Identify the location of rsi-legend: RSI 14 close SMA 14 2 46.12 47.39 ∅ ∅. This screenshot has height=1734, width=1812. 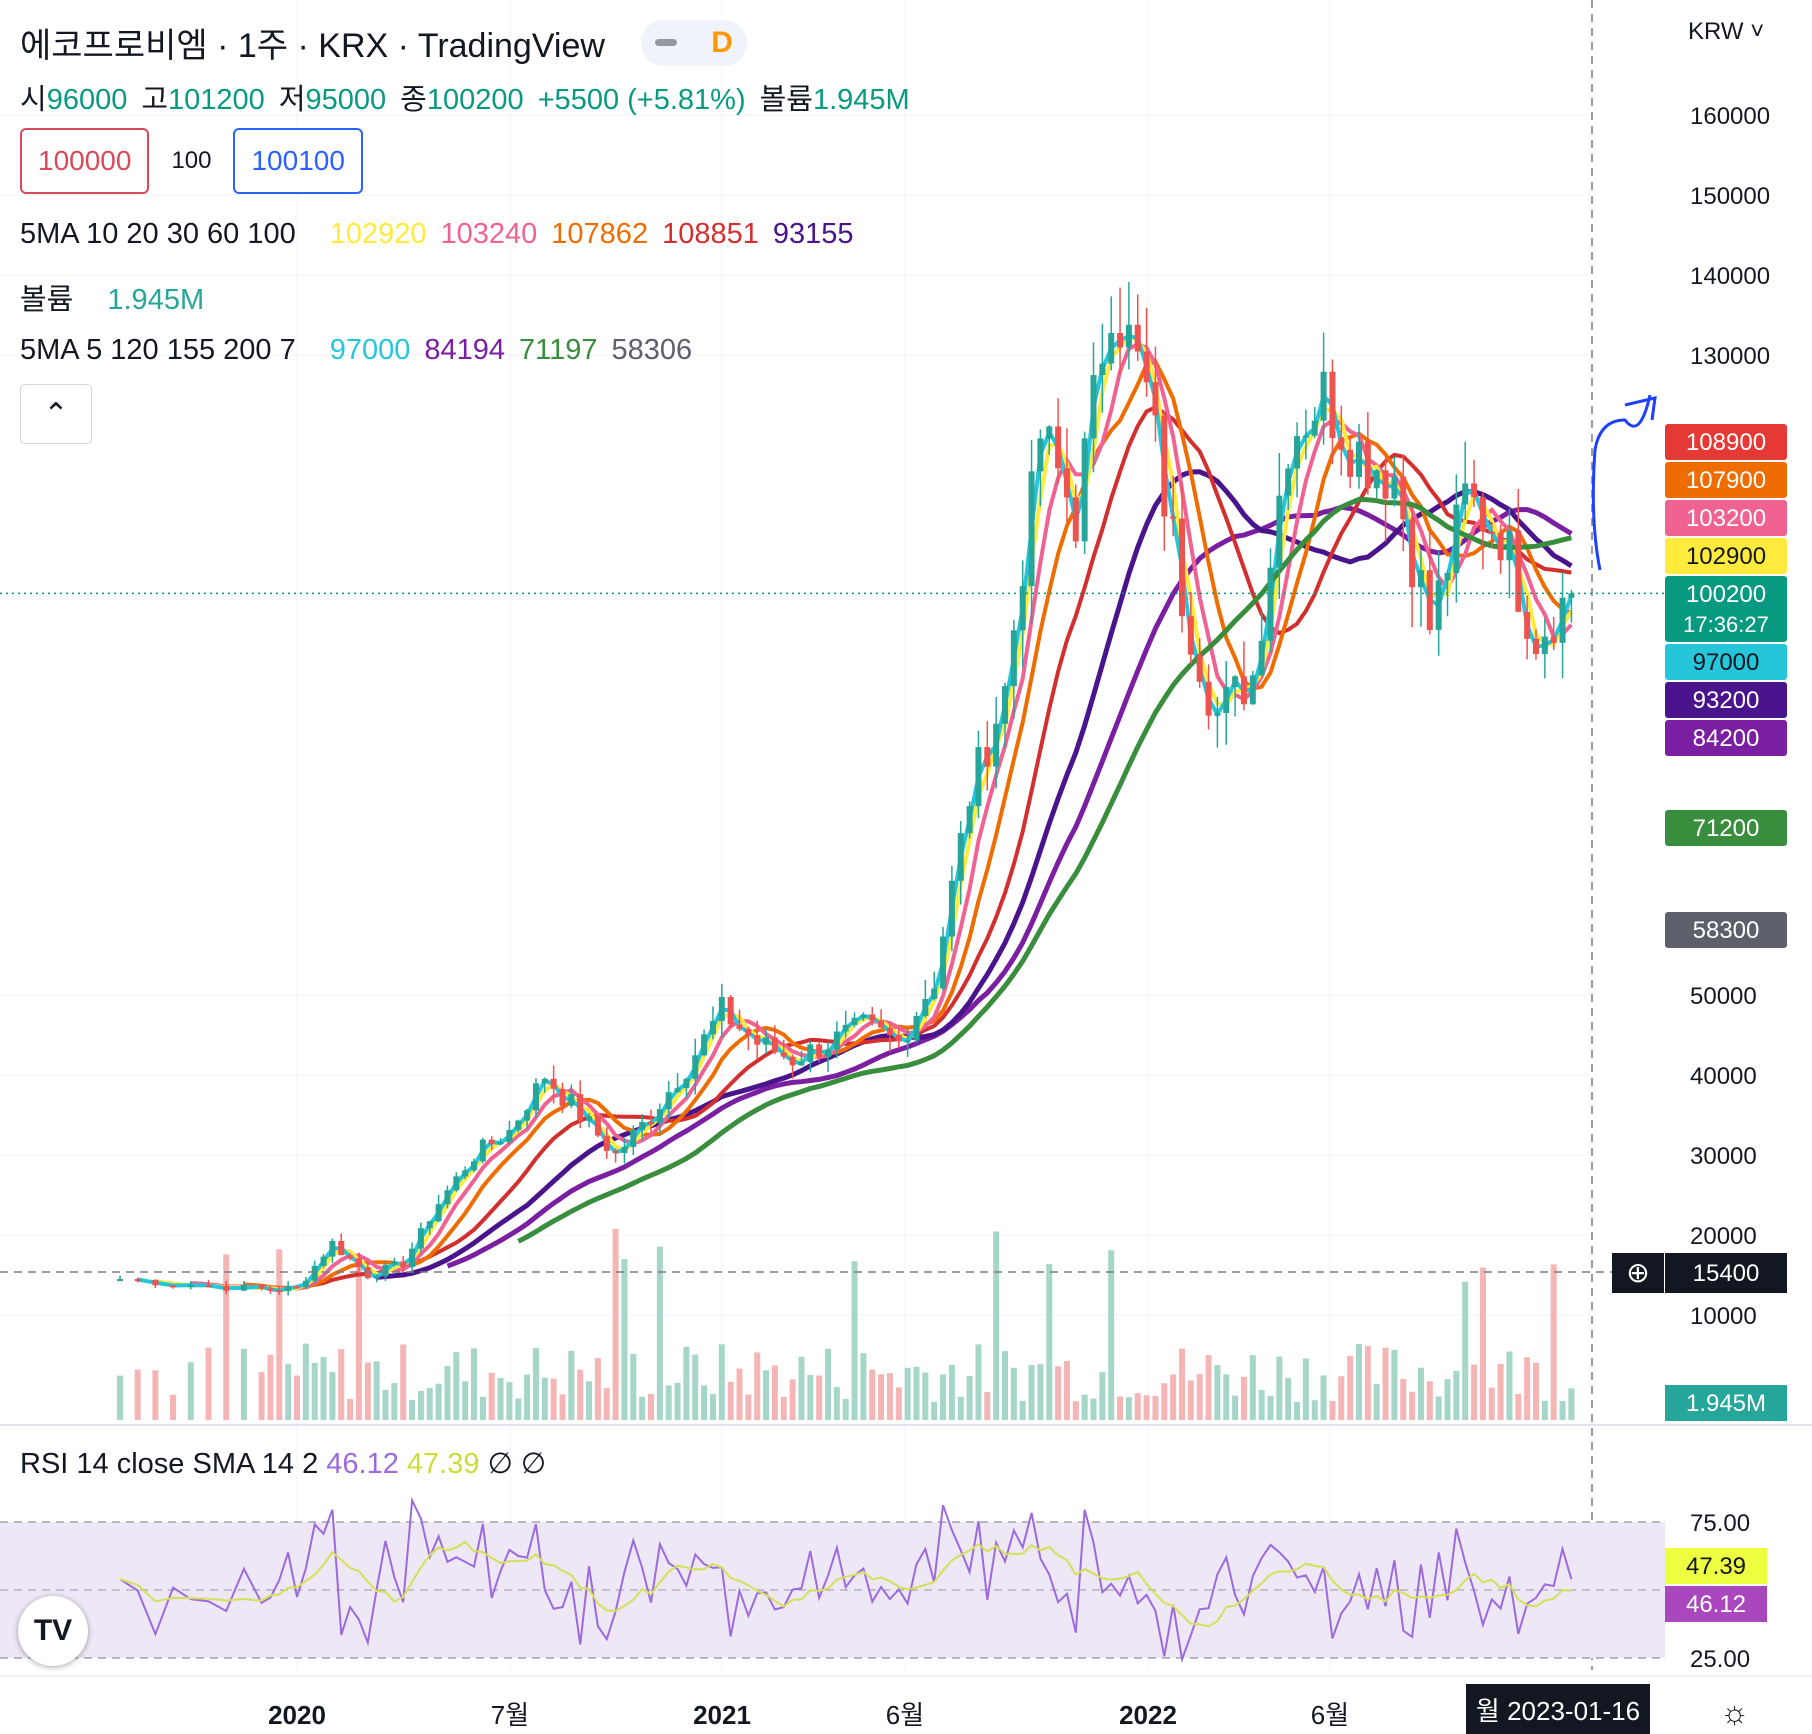
(283, 1463).